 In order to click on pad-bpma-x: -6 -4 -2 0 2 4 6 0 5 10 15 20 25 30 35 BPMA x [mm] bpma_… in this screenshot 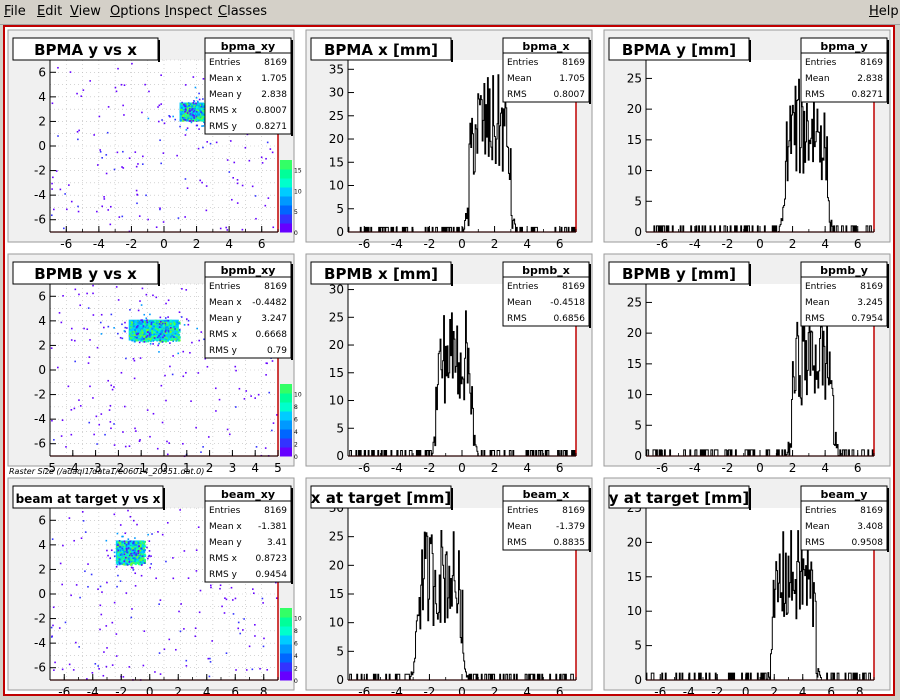, I will do `click(449, 140)`.